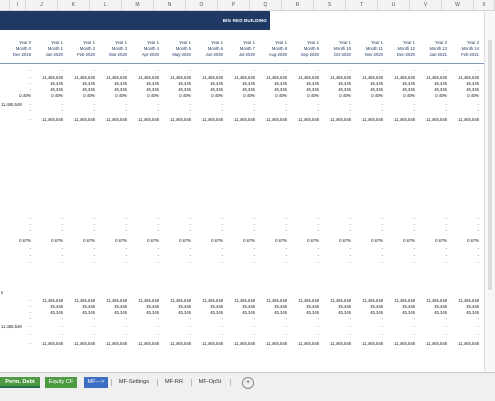  Describe the element at coordinates (330, 5) in the screenshot. I see `column-header-s: S` at that location.